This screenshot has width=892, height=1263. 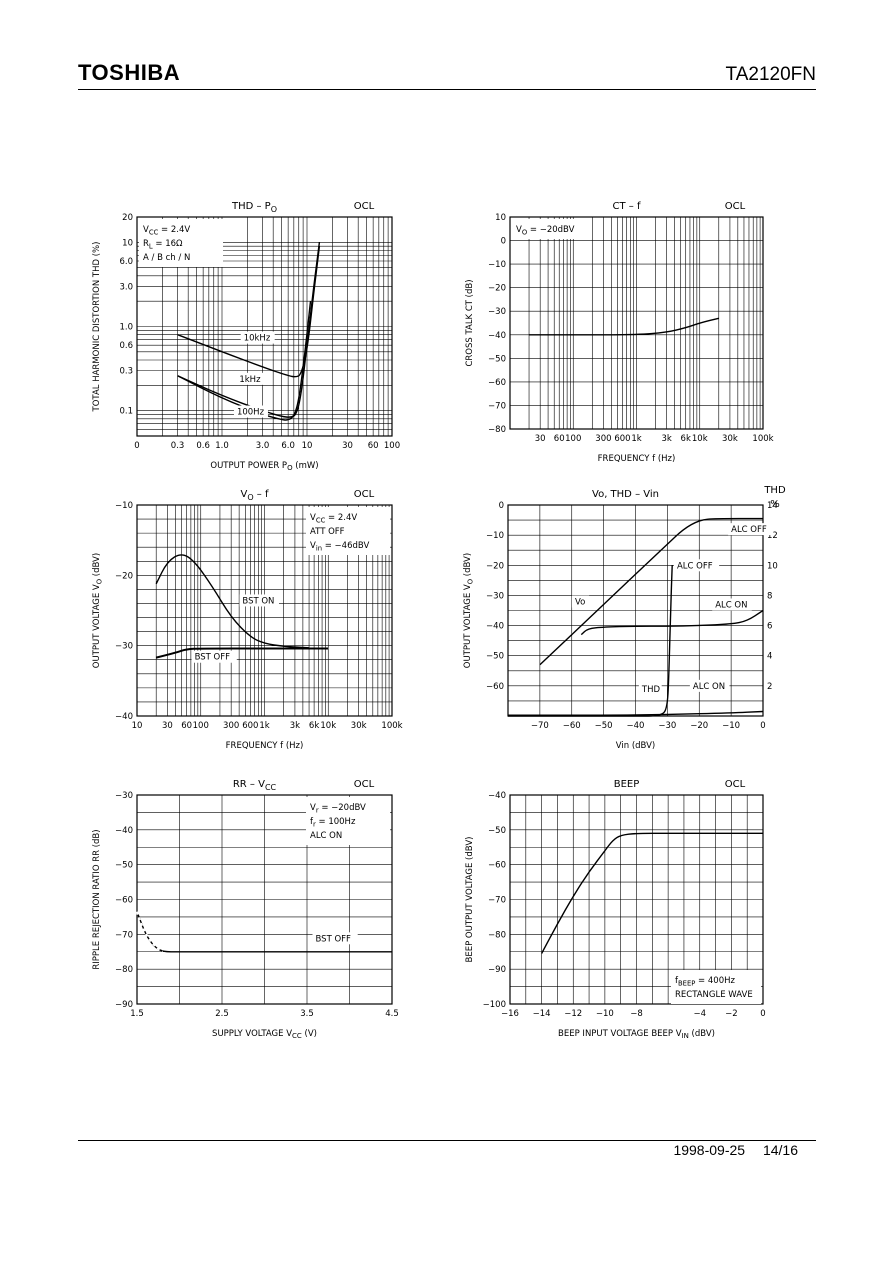 I want to click on x-tick-label: −8, so click(x=636, y=1014).